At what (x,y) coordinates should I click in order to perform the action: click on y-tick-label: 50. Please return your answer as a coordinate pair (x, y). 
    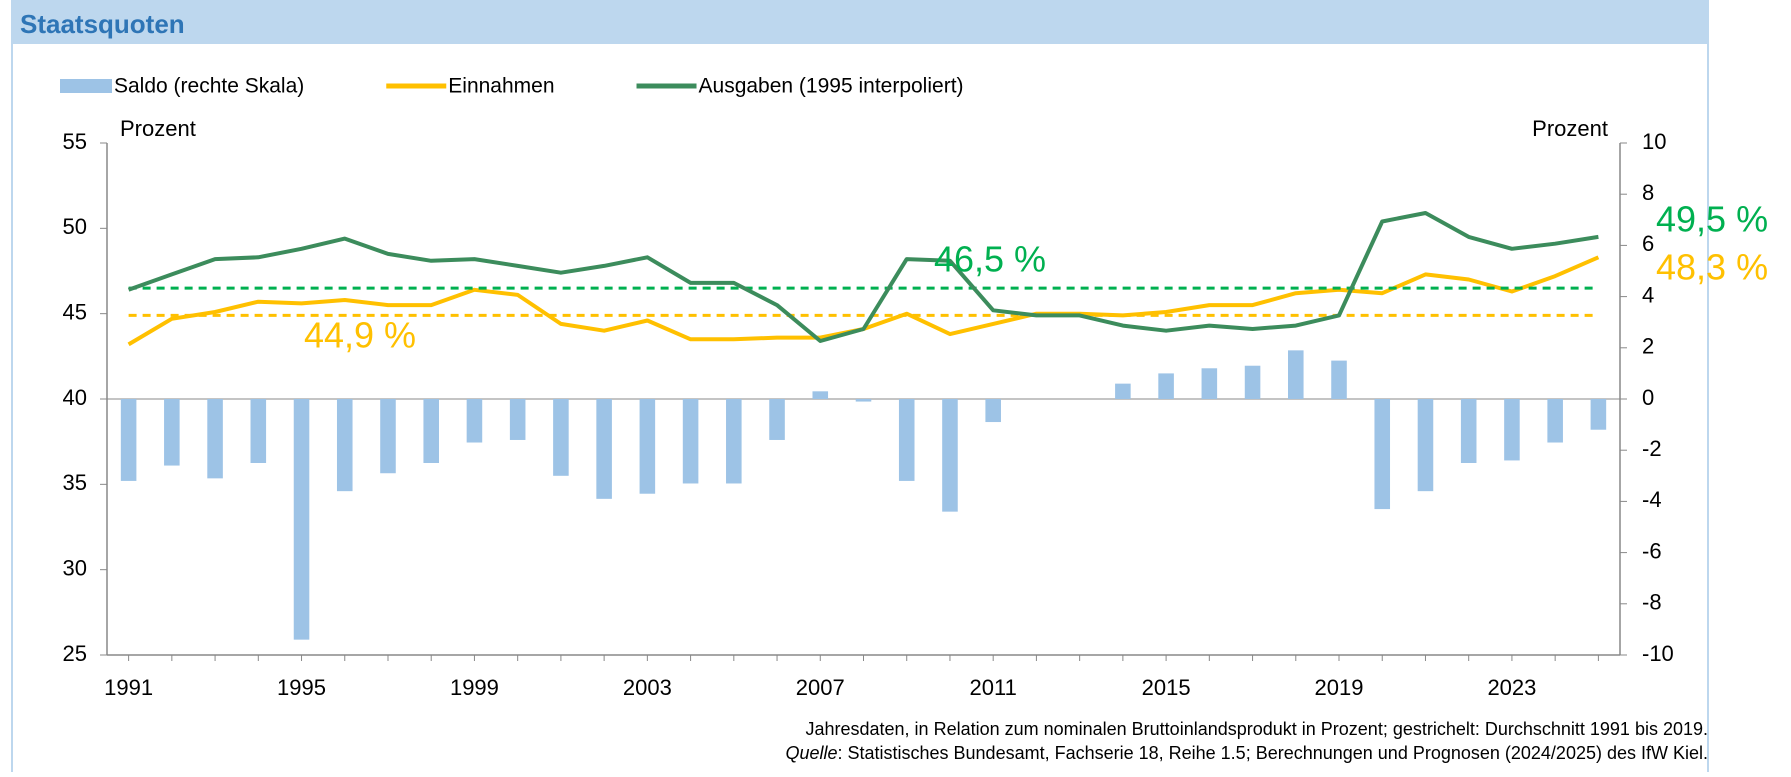
    Looking at the image, I should click on (75, 226).